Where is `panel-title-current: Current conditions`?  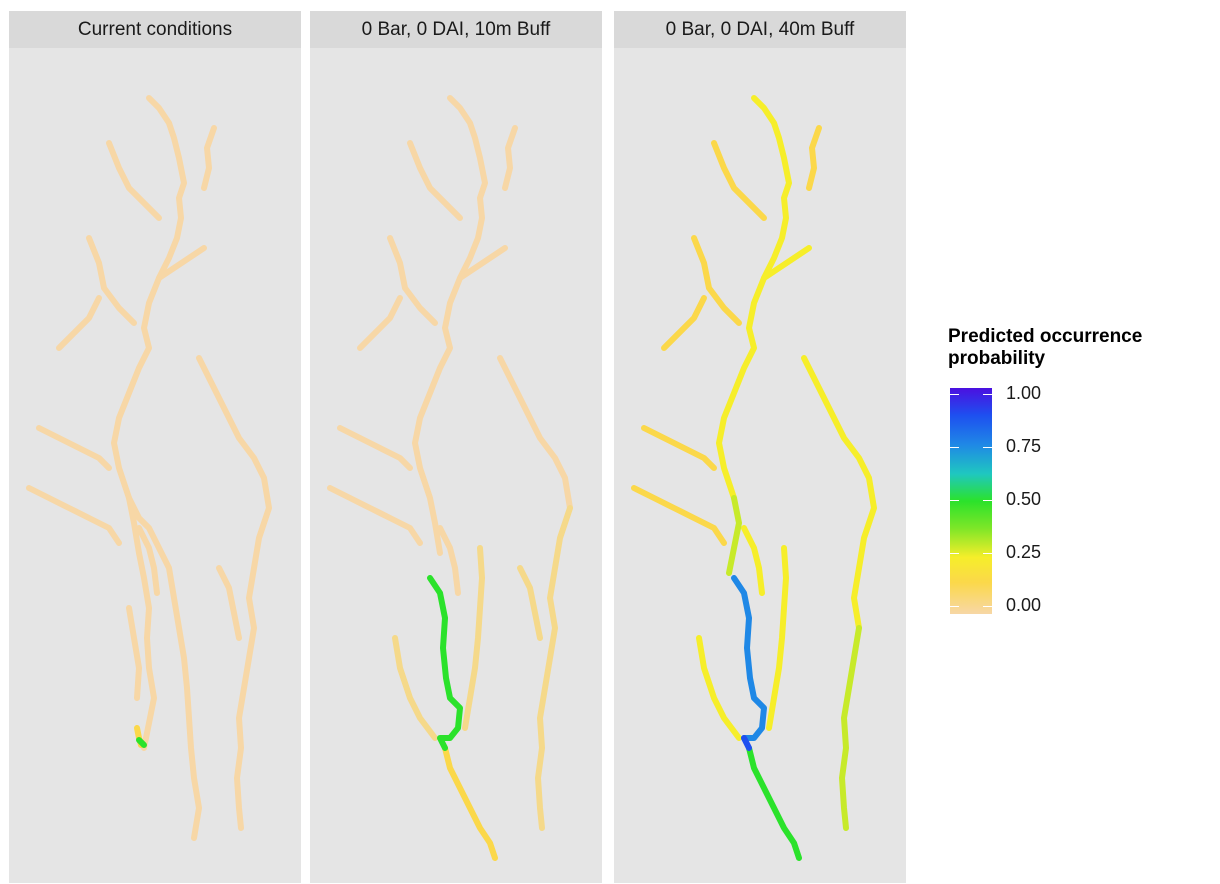 panel-title-current: Current conditions is located at coordinates (155, 29).